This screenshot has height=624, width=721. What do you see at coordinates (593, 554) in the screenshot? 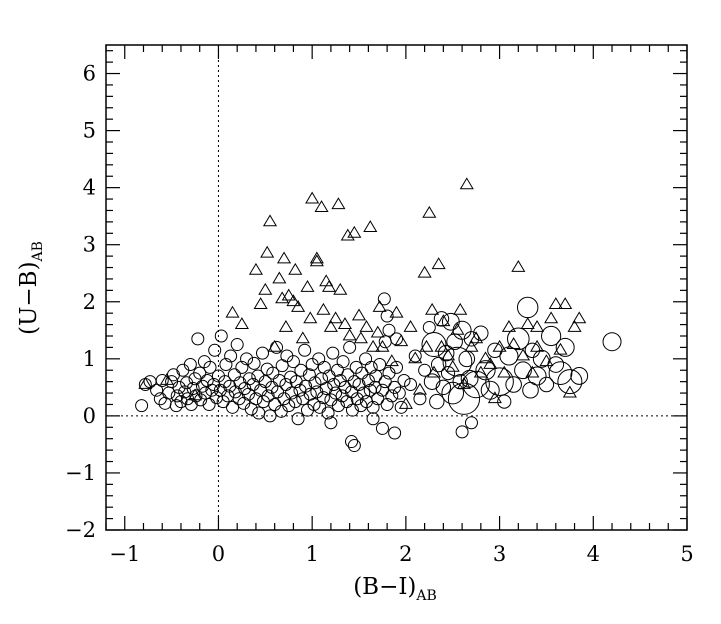
I see `x-tick-label: 4` at bounding box center [593, 554].